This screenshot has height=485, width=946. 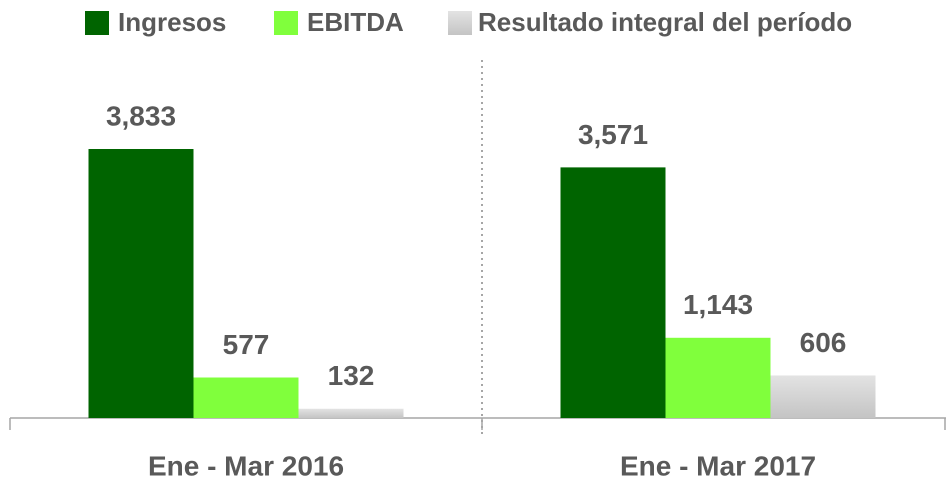 I want to click on value-label: 132, so click(x=351, y=375).